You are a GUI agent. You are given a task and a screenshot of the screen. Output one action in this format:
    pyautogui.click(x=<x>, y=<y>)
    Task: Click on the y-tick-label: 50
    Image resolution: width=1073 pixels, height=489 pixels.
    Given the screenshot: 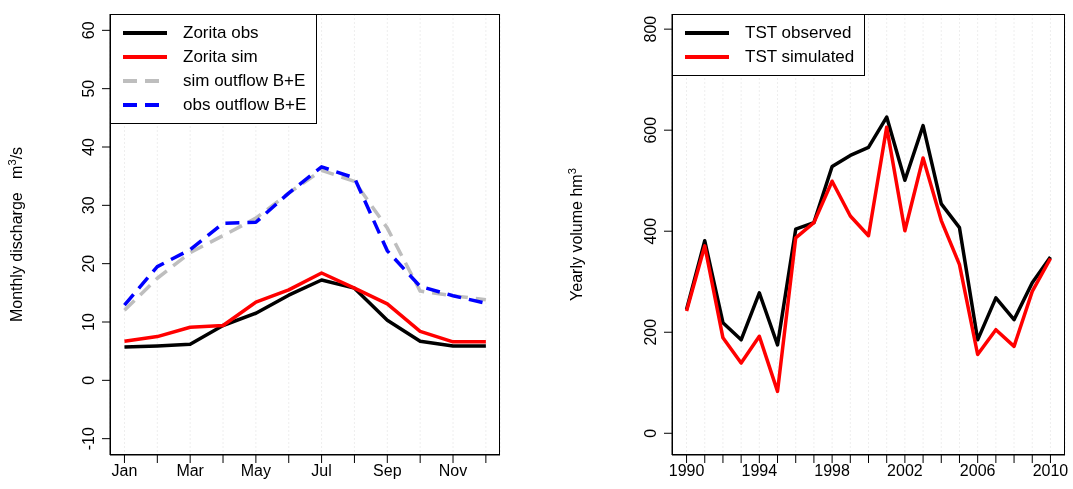 What is the action you would take?
    pyautogui.click(x=88, y=88)
    